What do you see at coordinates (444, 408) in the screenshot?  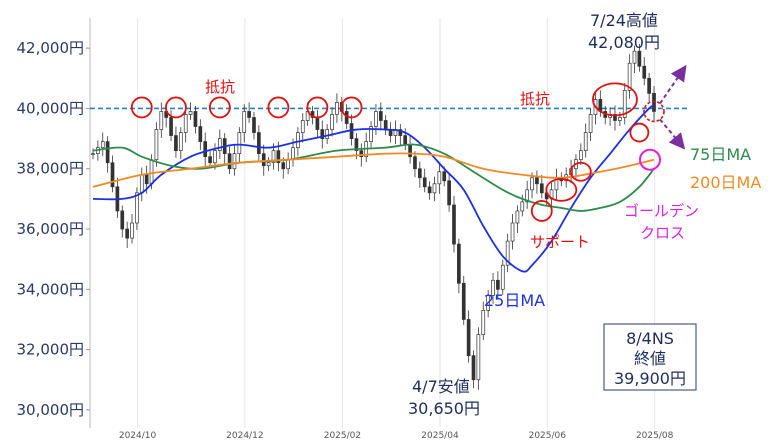 I see `low-label-line2: 30,650円` at bounding box center [444, 408].